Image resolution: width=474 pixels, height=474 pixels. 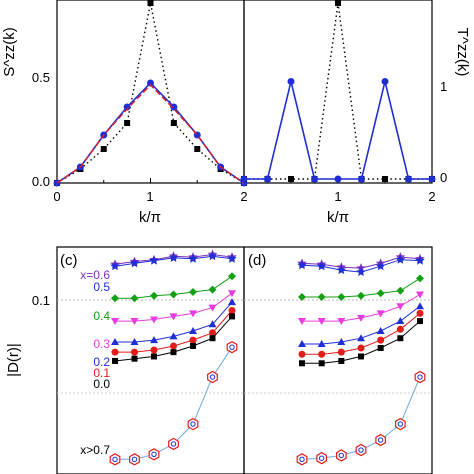 I want to click on top-right-y-tick-1: 1, so click(x=443, y=86).